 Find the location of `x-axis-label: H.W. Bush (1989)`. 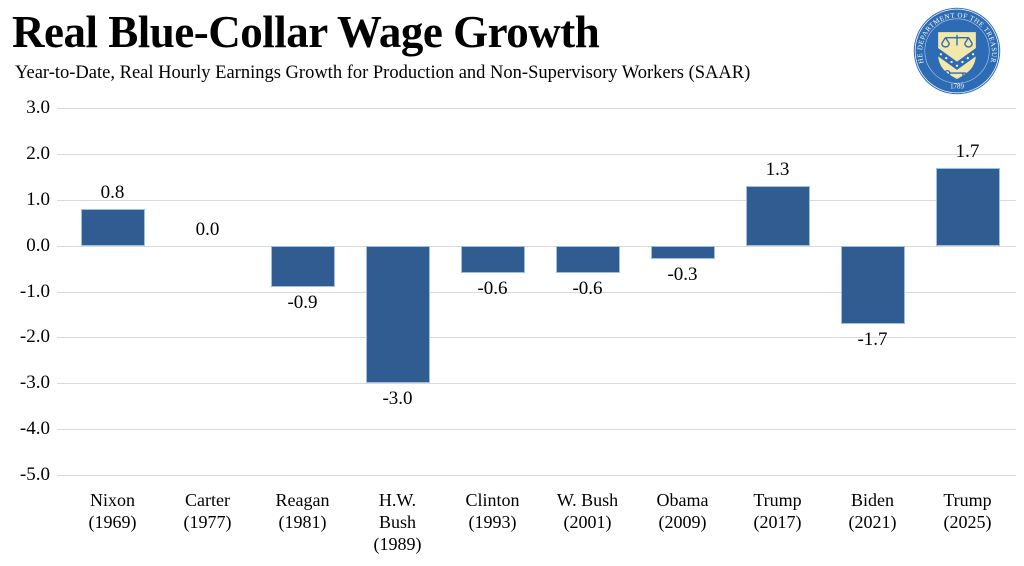

x-axis-label: H.W. Bush (1989) is located at coordinates (397, 522).